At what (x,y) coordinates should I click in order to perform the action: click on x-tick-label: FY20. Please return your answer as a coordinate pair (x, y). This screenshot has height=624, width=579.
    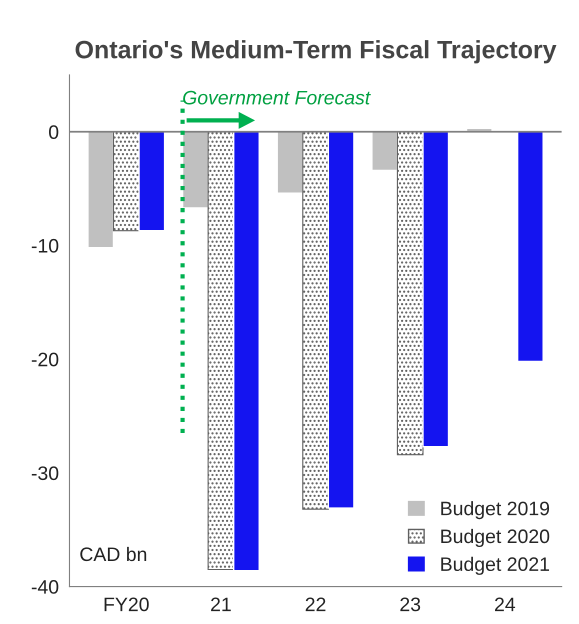
    Looking at the image, I should click on (126, 604).